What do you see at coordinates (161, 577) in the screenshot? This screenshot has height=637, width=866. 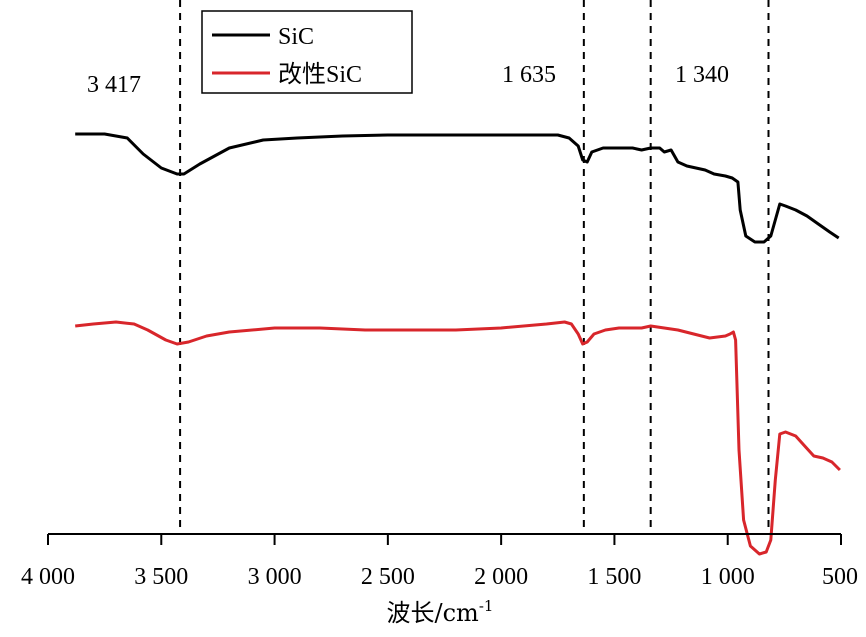 I see `x-tick-label: 3 500` at bounding box center [161, 577].